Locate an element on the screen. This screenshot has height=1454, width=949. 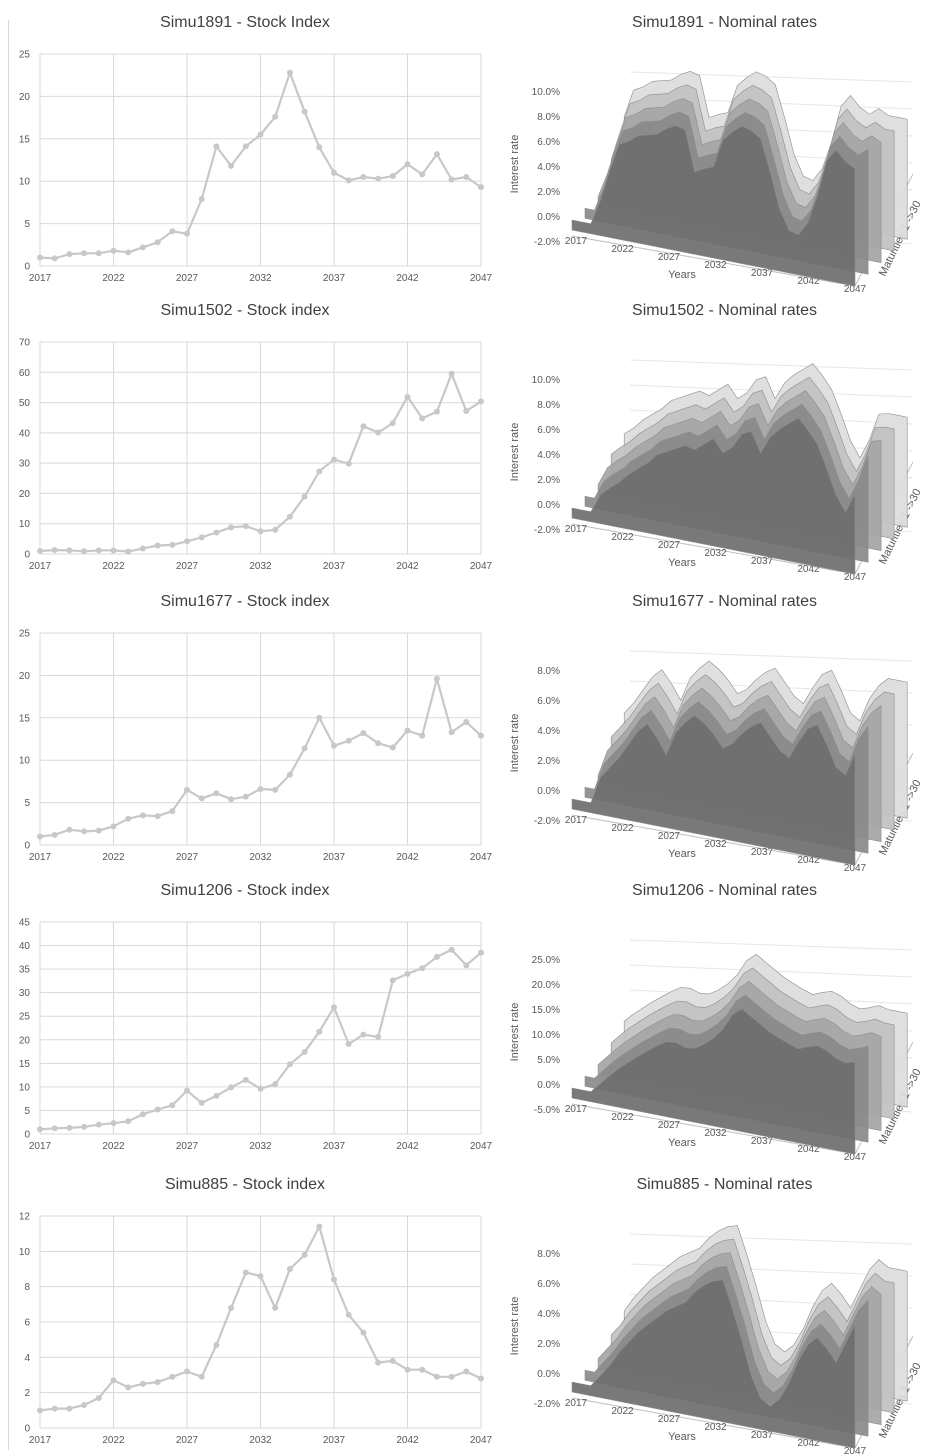
z-tick-label: 25.0% is located at coordinates (546, 960).